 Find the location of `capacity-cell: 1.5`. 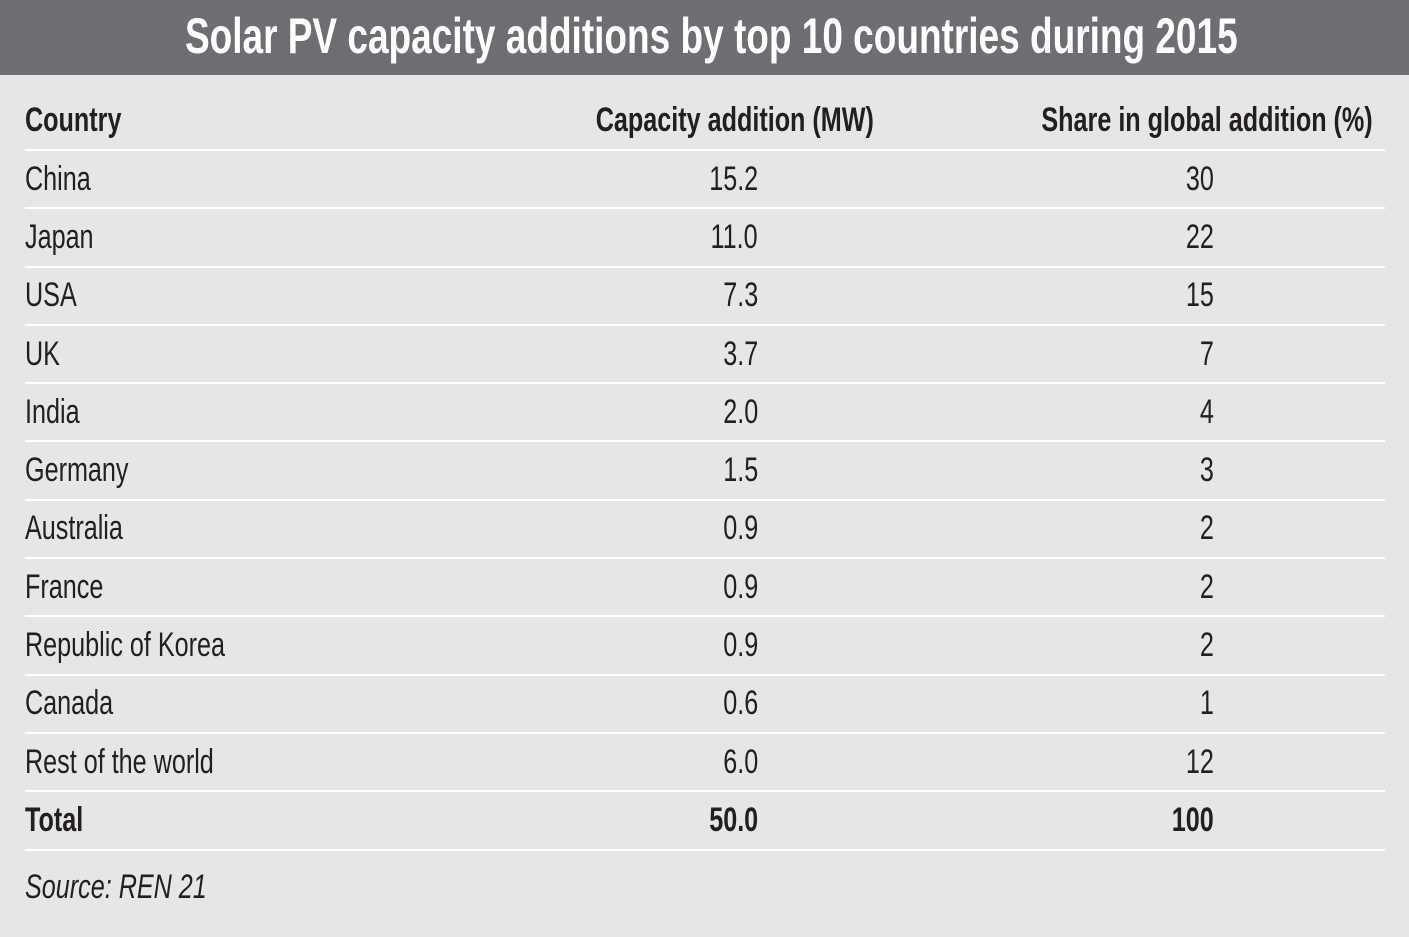

capacity-cell: 1.5 is located at coordinates (734, 470).